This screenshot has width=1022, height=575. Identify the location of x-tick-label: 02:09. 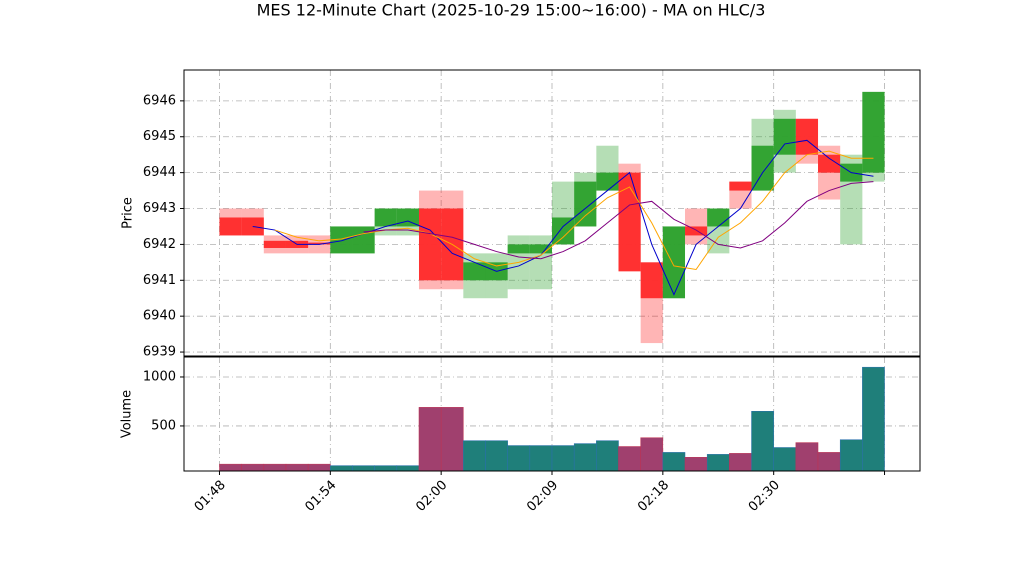
(542, 496).